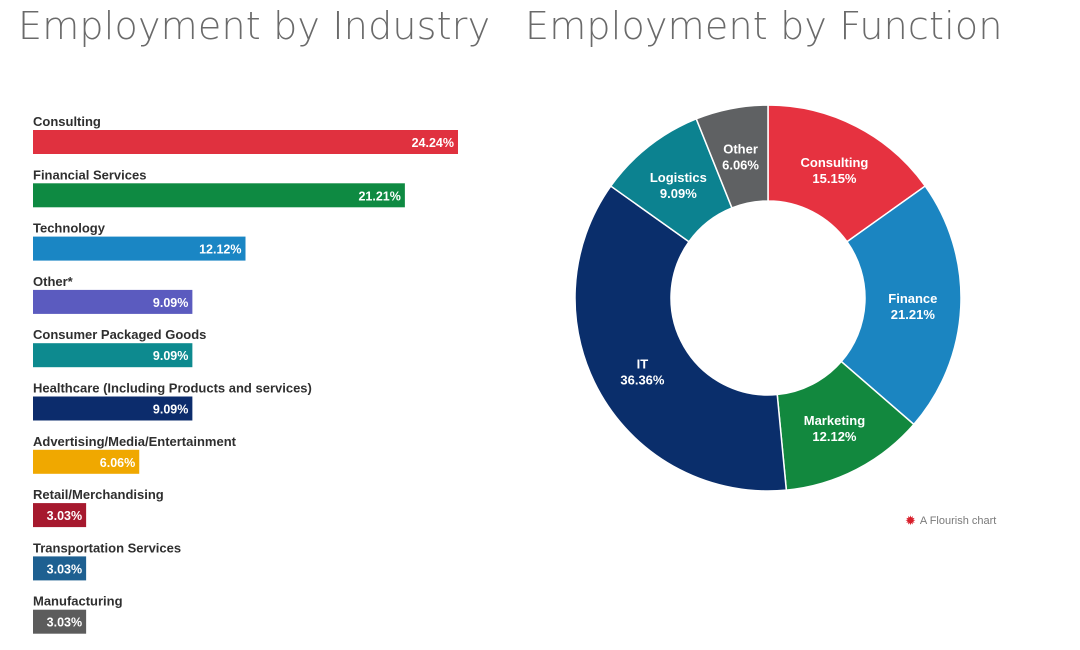 The height and width of the screenshot is (650, 1080). What do you see at coordinates (913, 314) in the screenshot?
I see `function-value-label: 21.21%` at bounding box center [913, 314].